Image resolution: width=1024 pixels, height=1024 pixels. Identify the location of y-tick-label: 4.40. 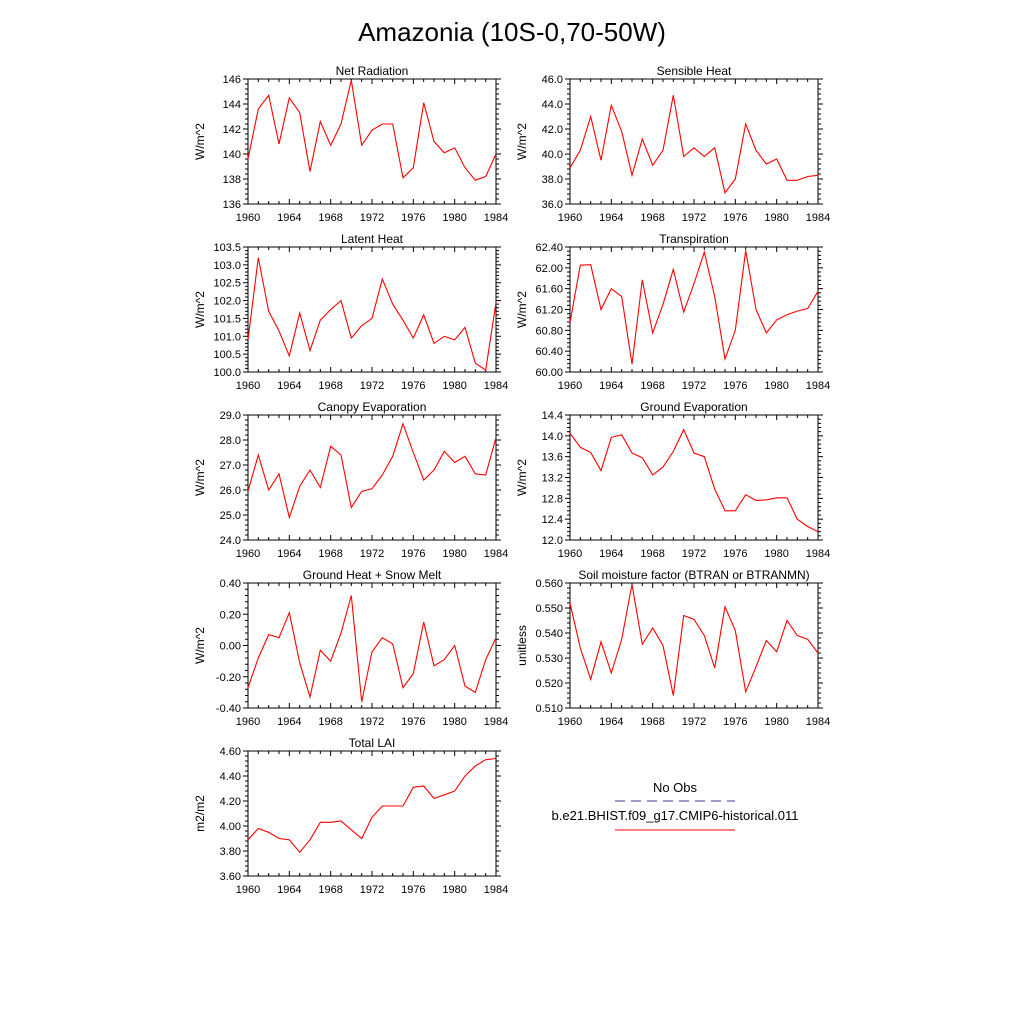
(230, 777).